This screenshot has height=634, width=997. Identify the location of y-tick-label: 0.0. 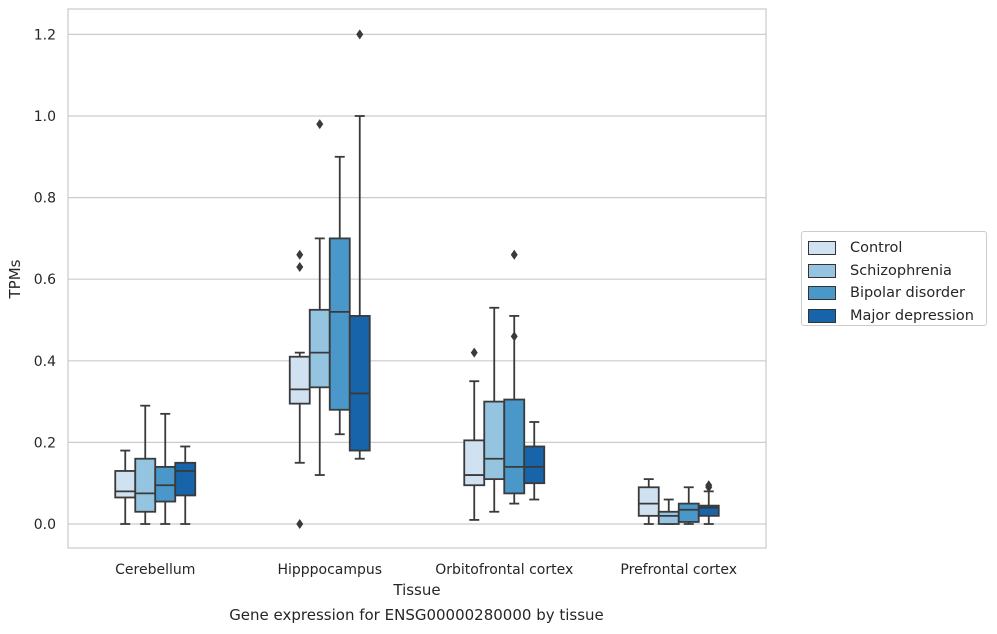
(45, 525).